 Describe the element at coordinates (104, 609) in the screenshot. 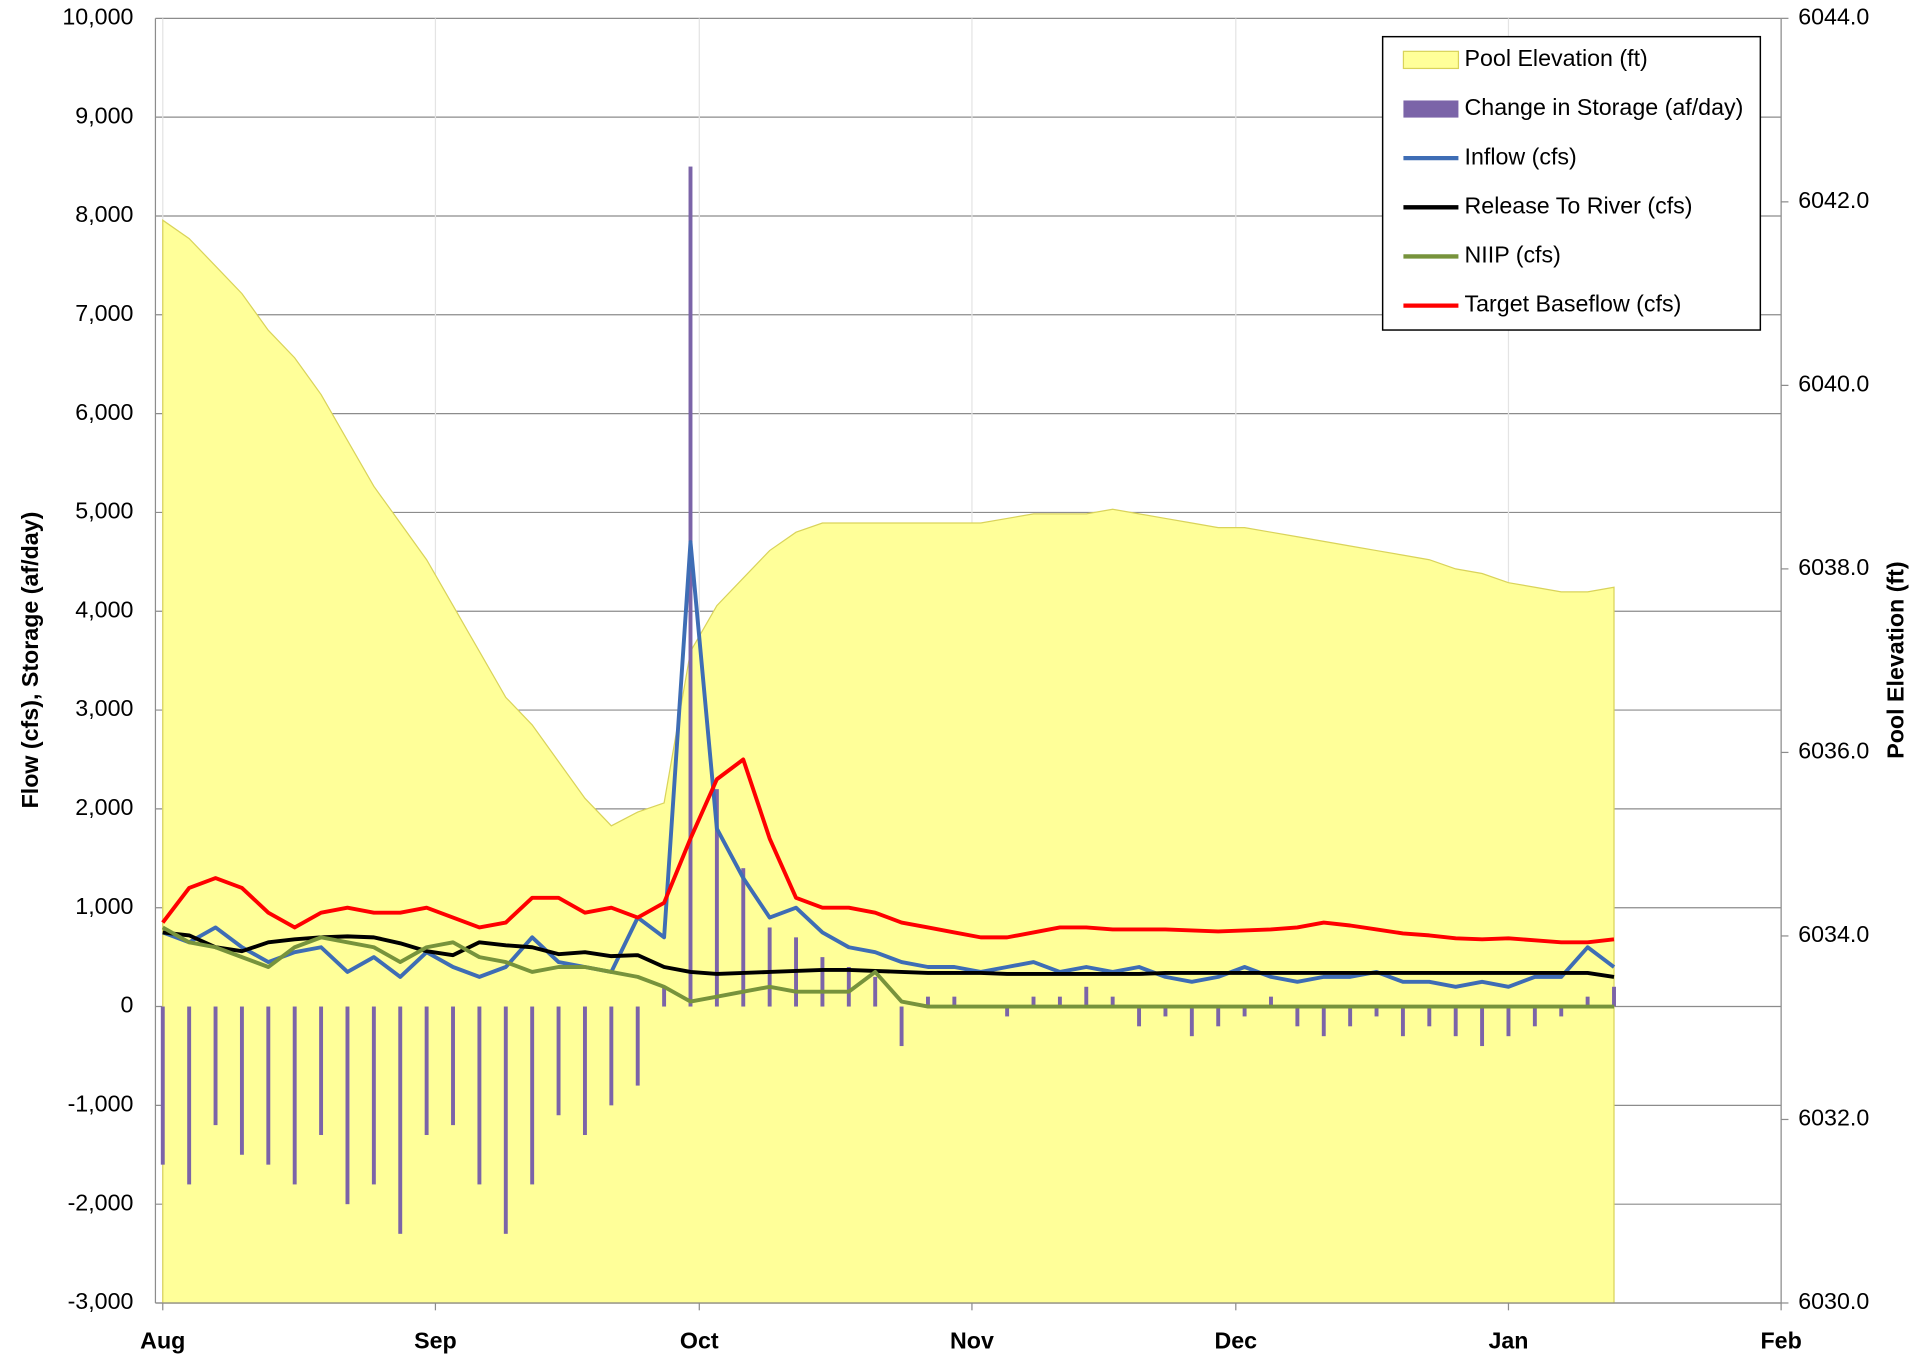

I see `y-tick-label: 4,000` at that location.